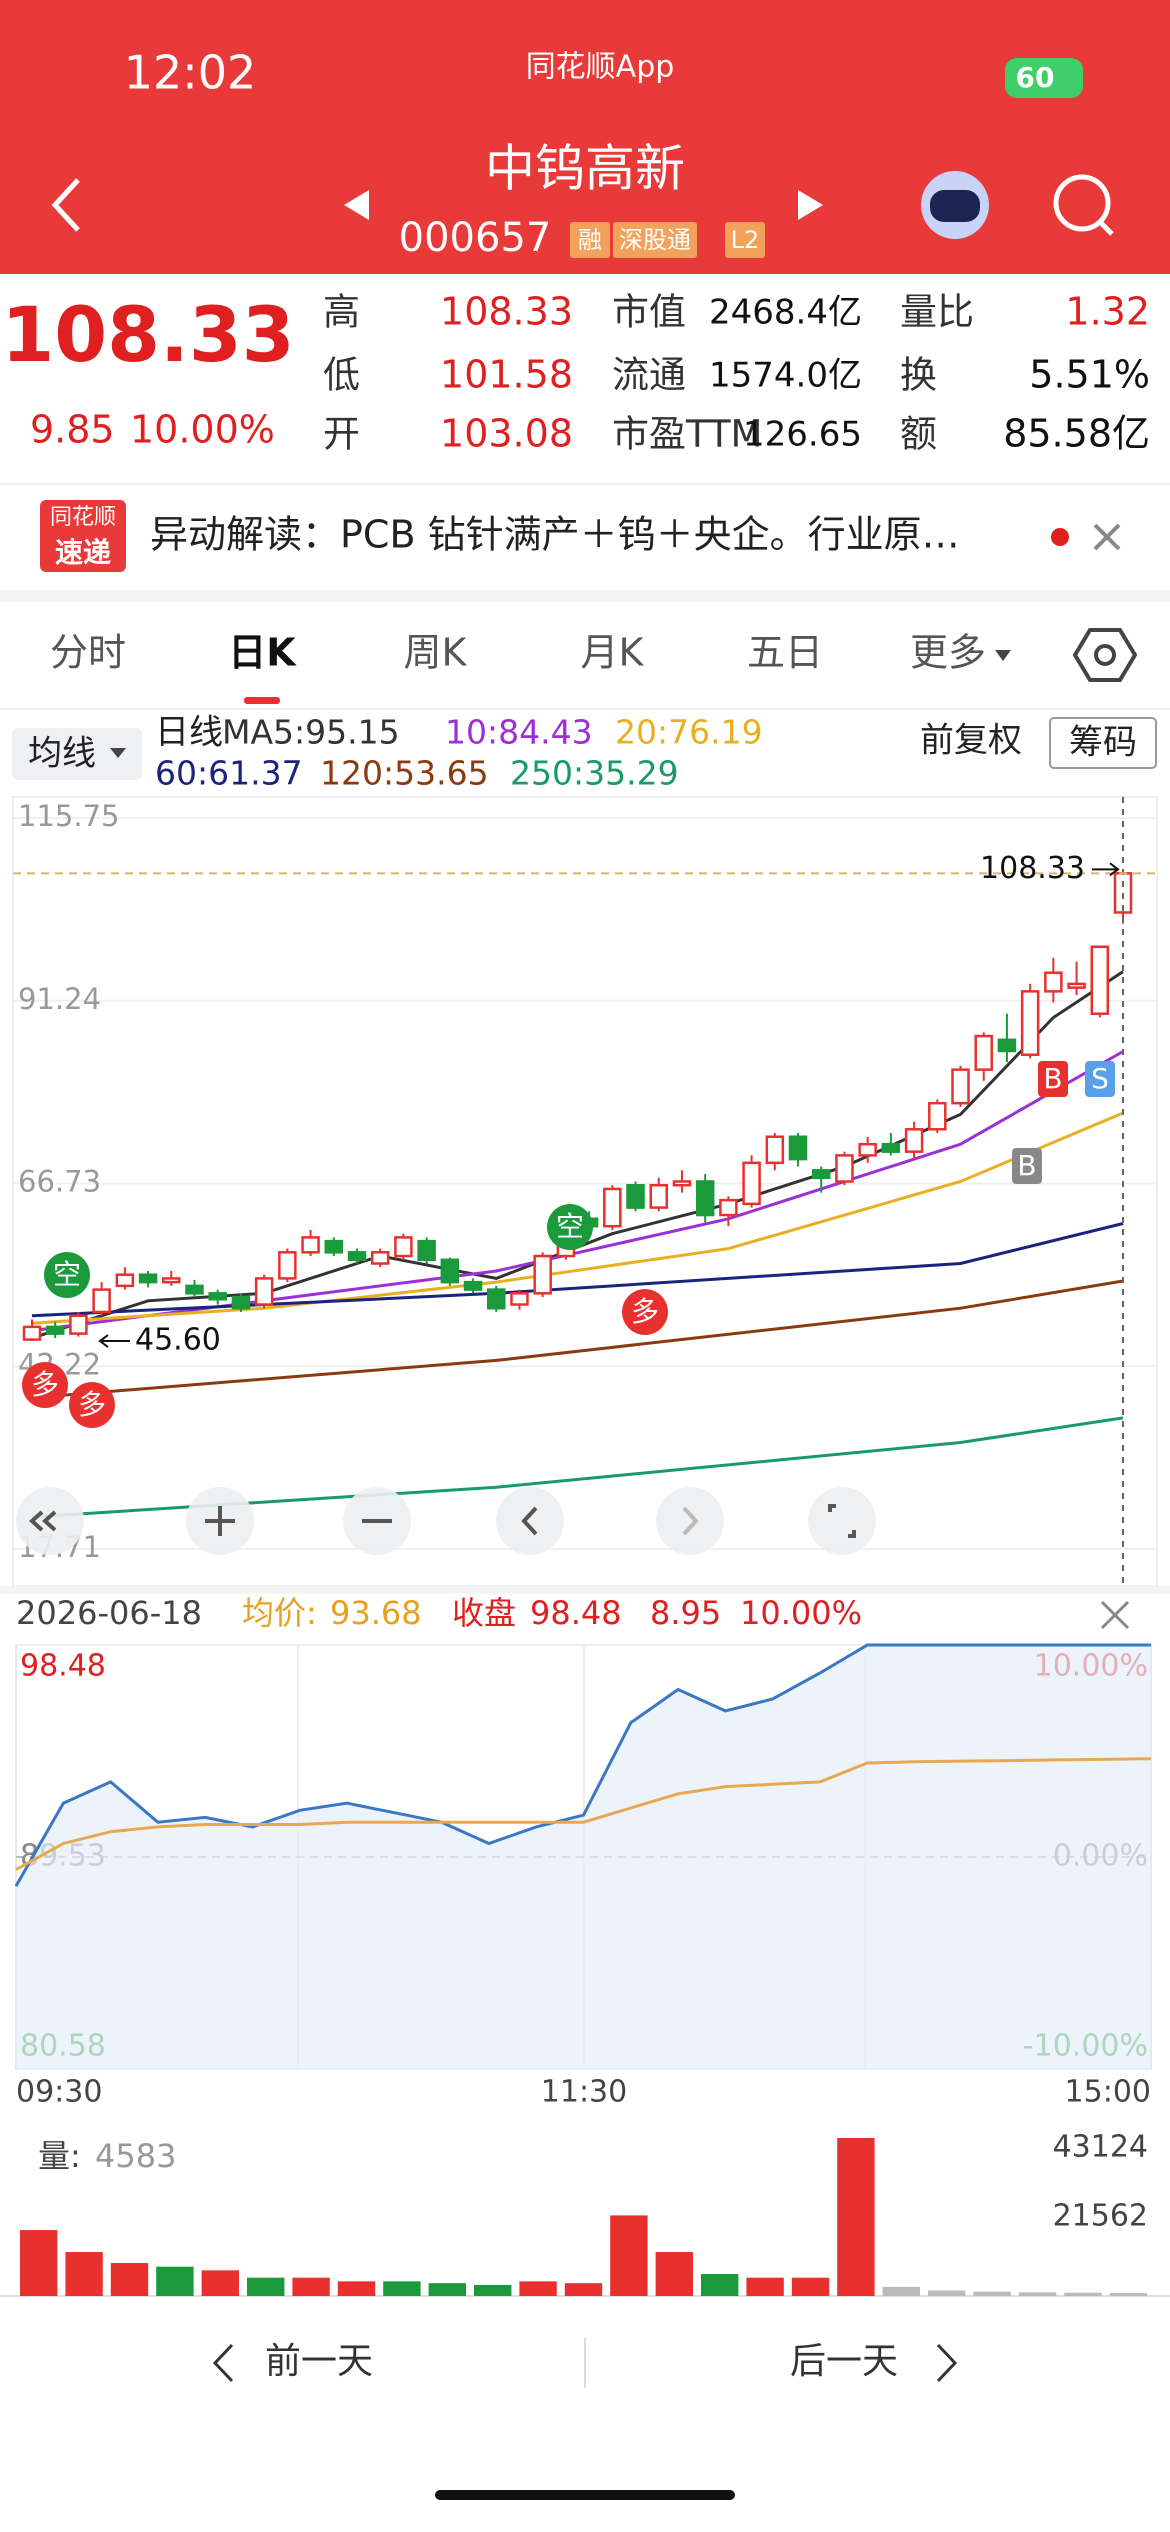  What do you see at coordinates (118, 753) in the screenshot?
I see `dropdown` at bounding box center [118, 753].